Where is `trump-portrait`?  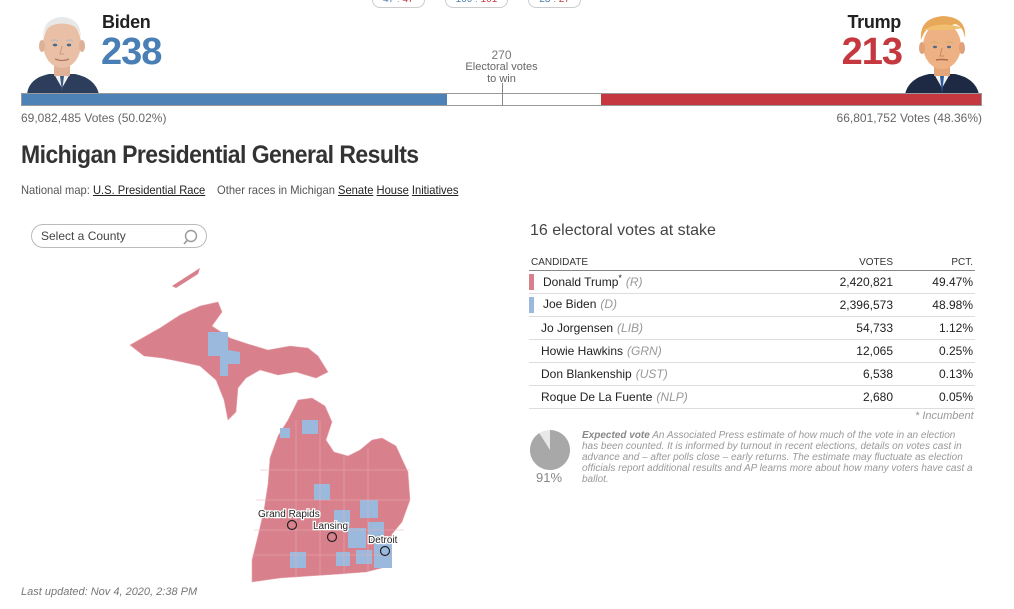
trump-portrait is located at coordinates (942, 51).